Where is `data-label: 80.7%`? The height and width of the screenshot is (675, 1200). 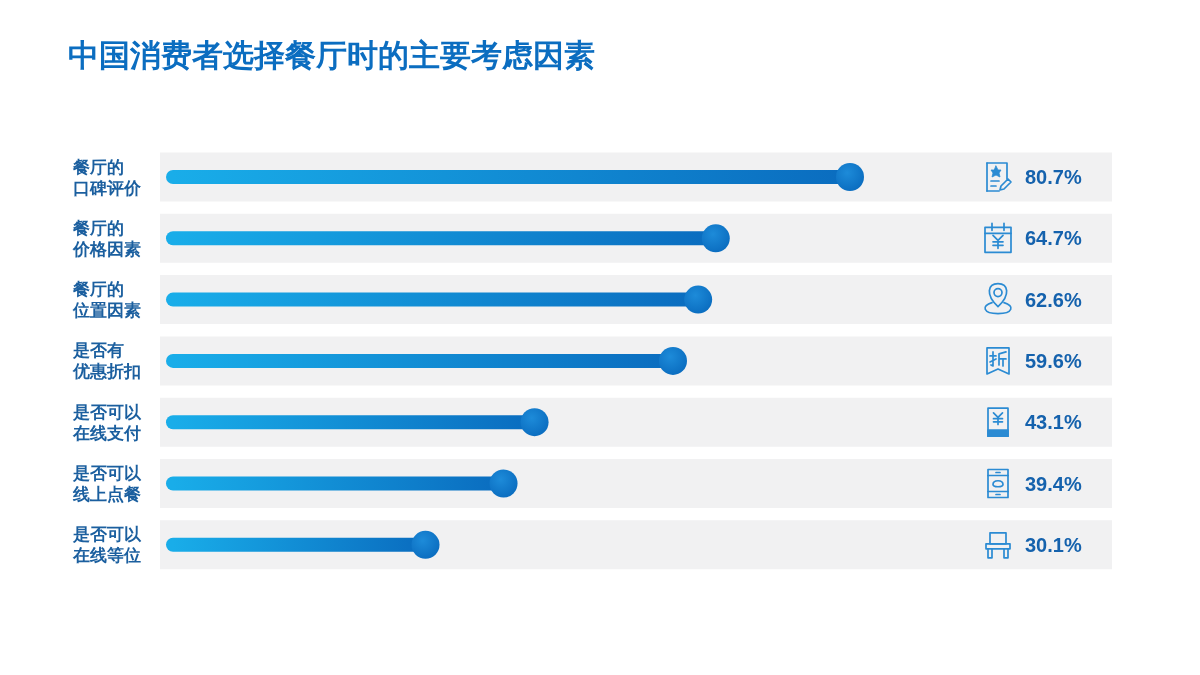 data-label: 80.7% is located at coordinates (1053, 177).